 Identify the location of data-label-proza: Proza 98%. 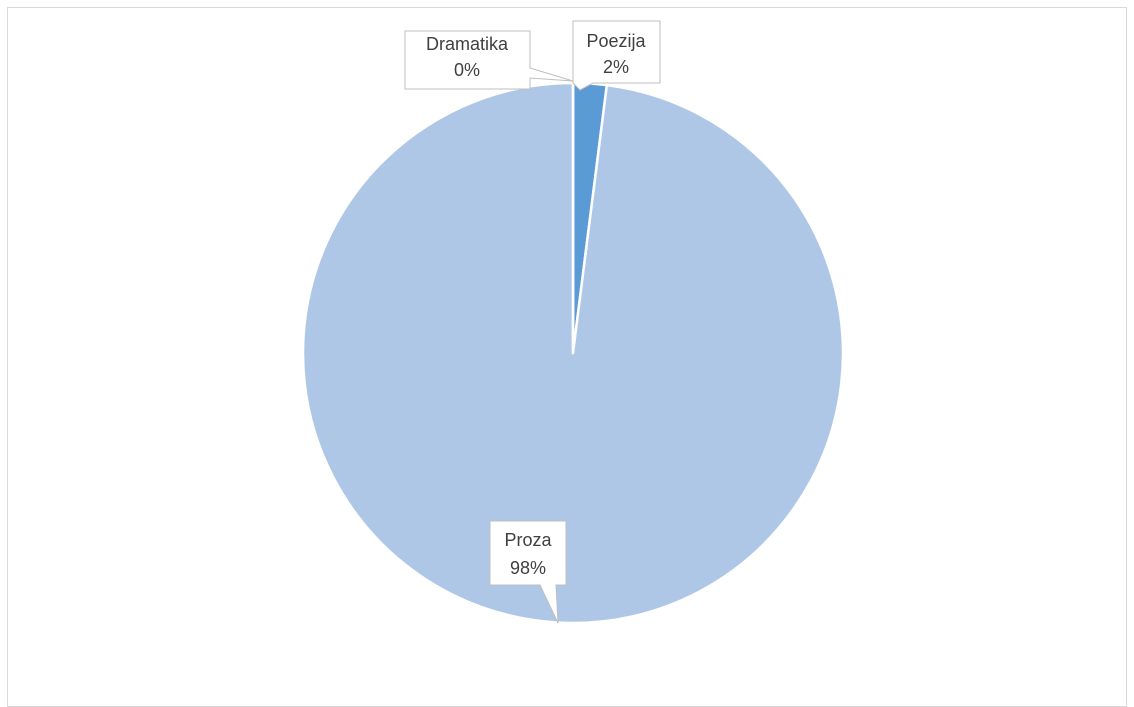
(528, 572).